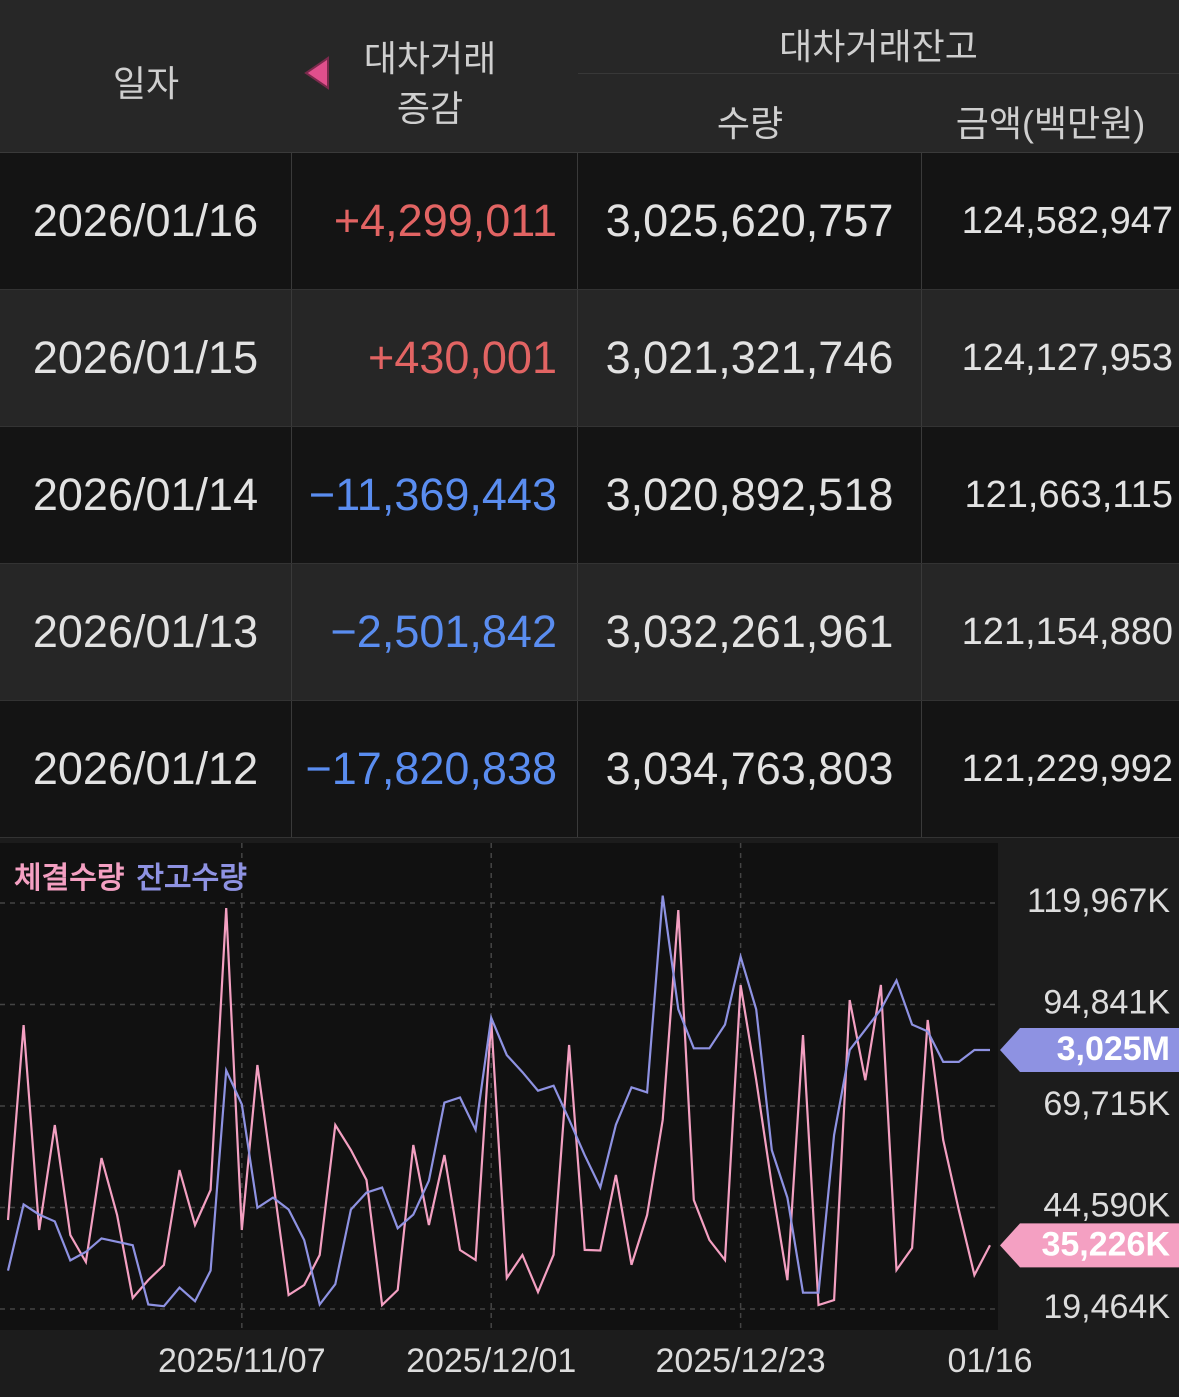 The height and width of the screenshot is (1397, 1179). Describe the element at coordinates (1067, 769) in the screenshot. I see `cell: 121,229,992` at that location.